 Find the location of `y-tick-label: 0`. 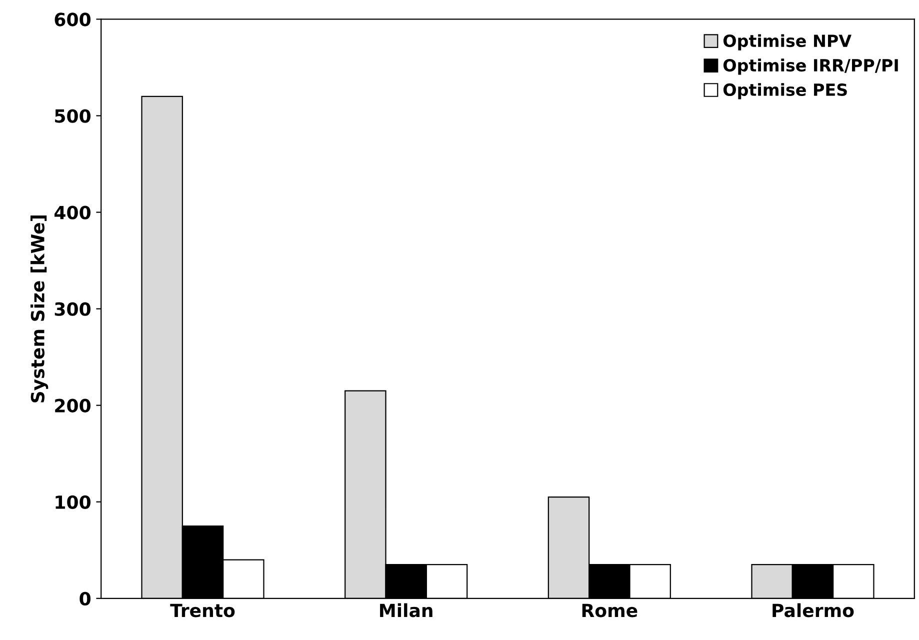

y-tick-label: 0 is located at coordinates (85, 599).